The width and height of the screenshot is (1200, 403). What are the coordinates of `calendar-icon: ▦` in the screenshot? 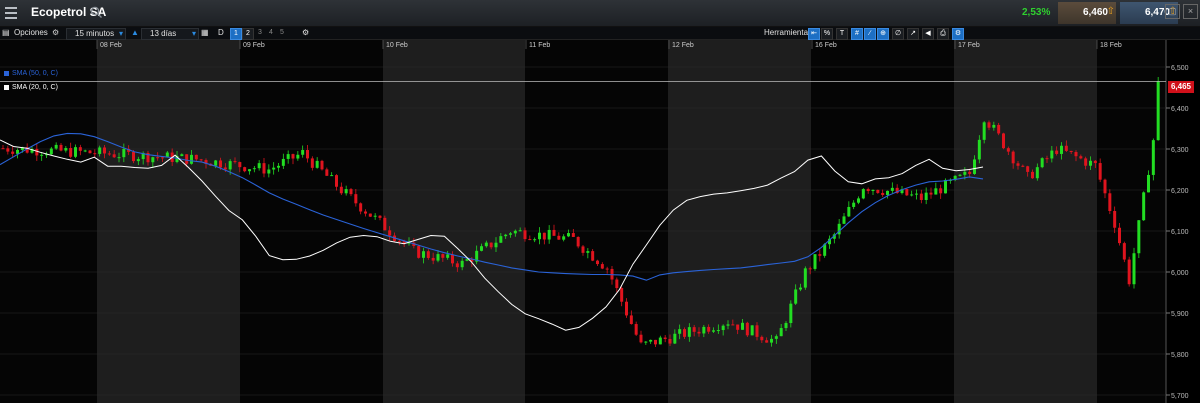 It's located at (205, 32).